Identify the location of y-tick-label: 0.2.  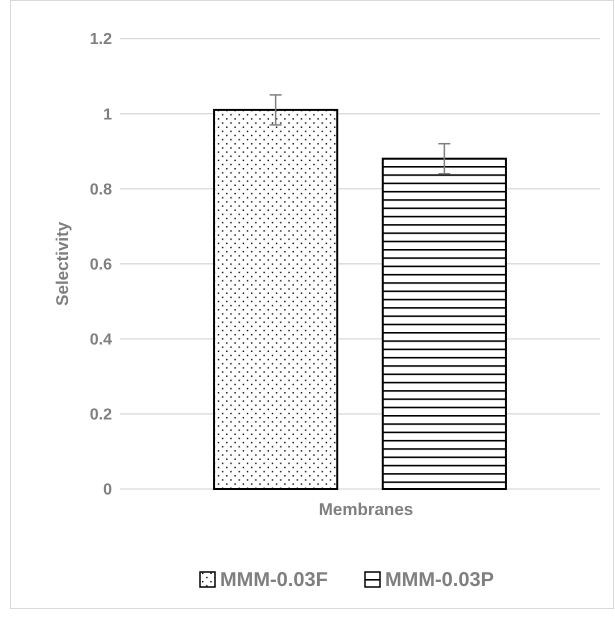
(101, 415).